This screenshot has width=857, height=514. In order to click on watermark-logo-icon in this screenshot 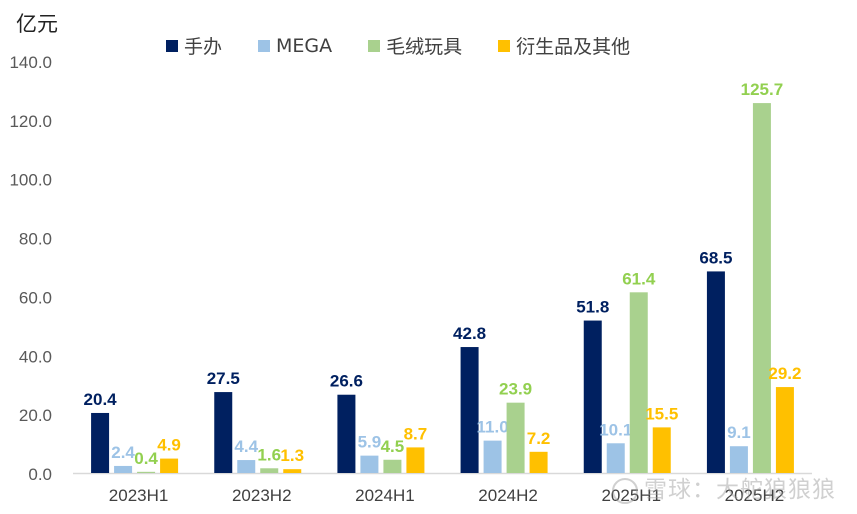, I will do `click(625, 490)`.